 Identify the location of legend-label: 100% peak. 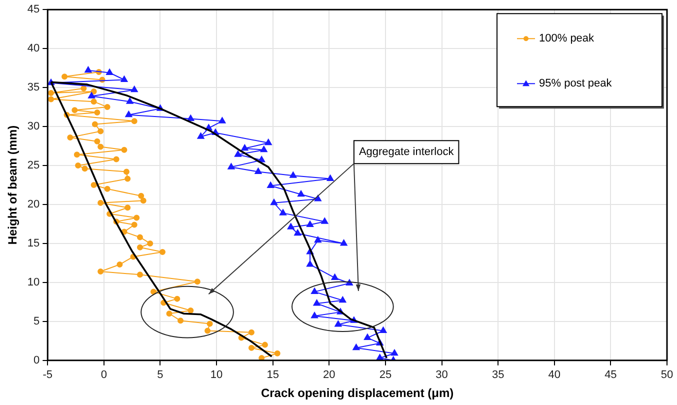
(567, 38).